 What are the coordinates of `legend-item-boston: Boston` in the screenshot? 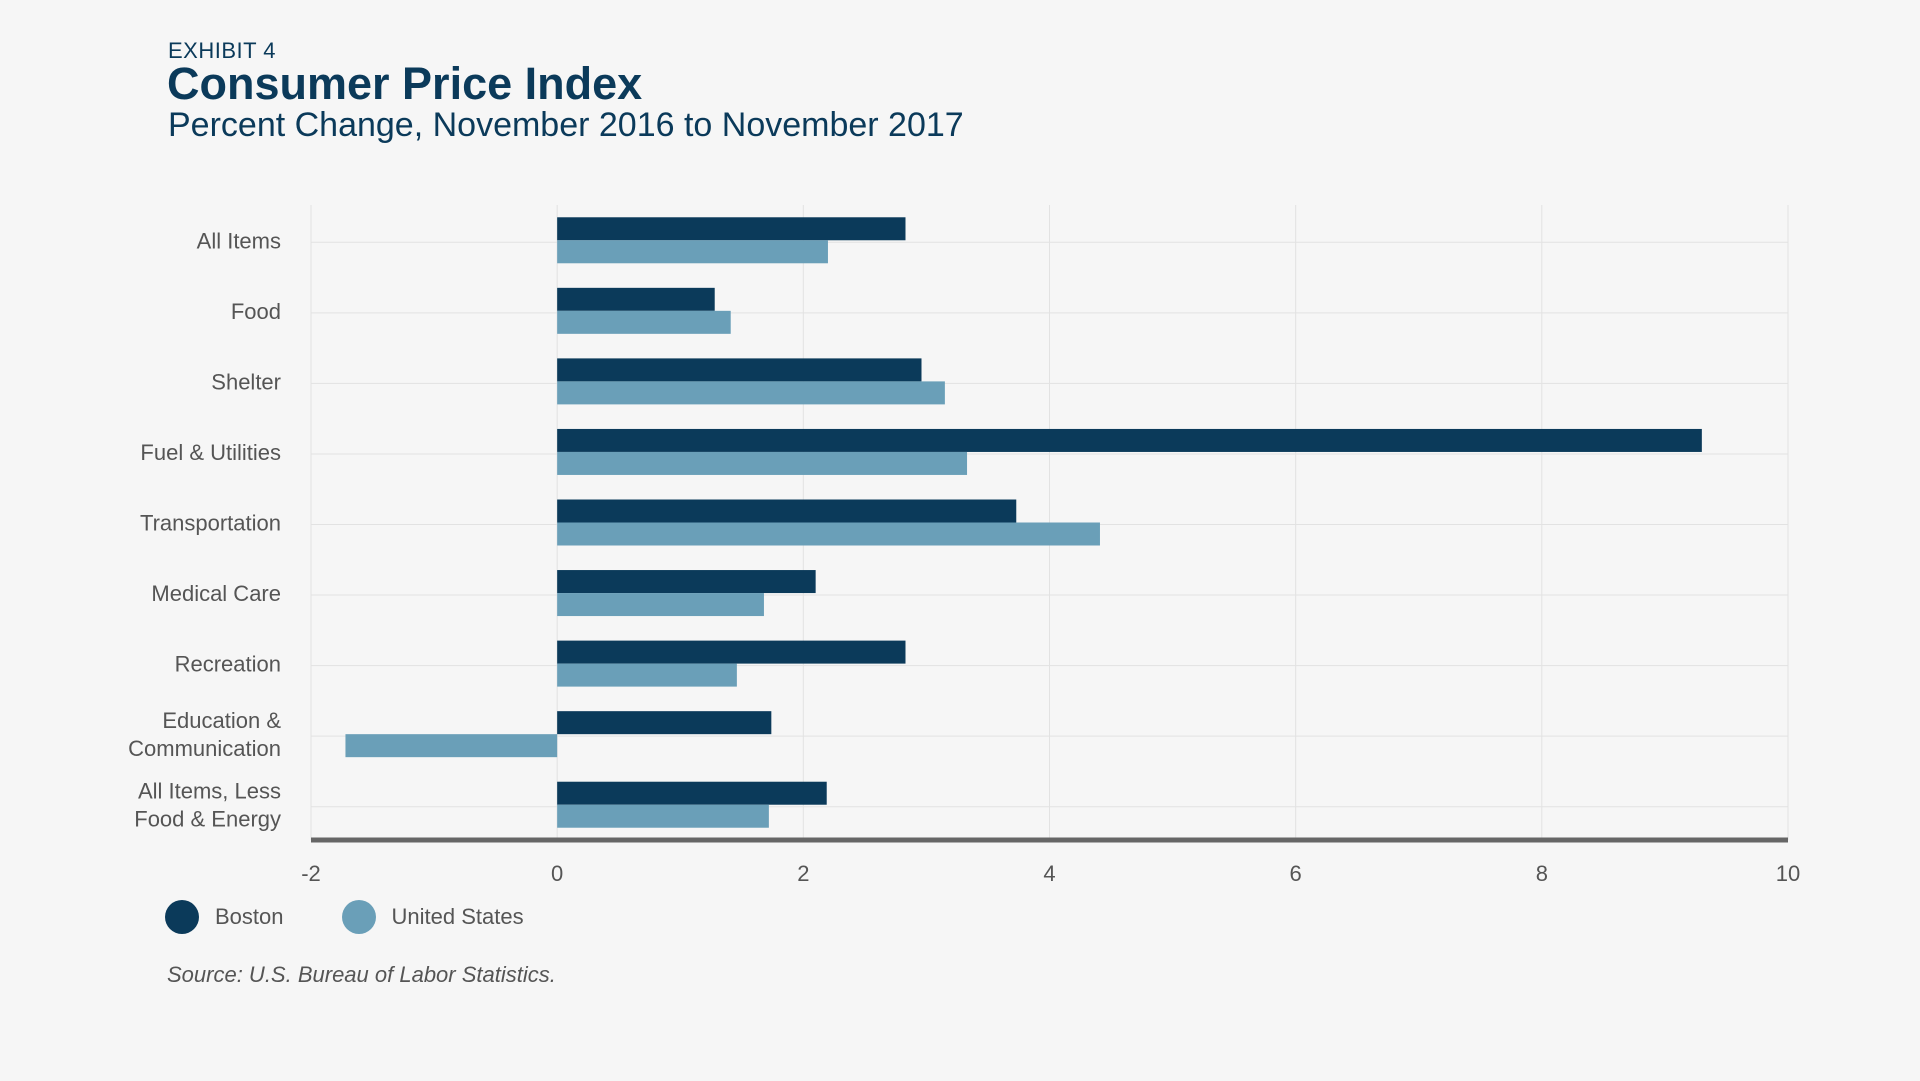 It's located at (224, 917).